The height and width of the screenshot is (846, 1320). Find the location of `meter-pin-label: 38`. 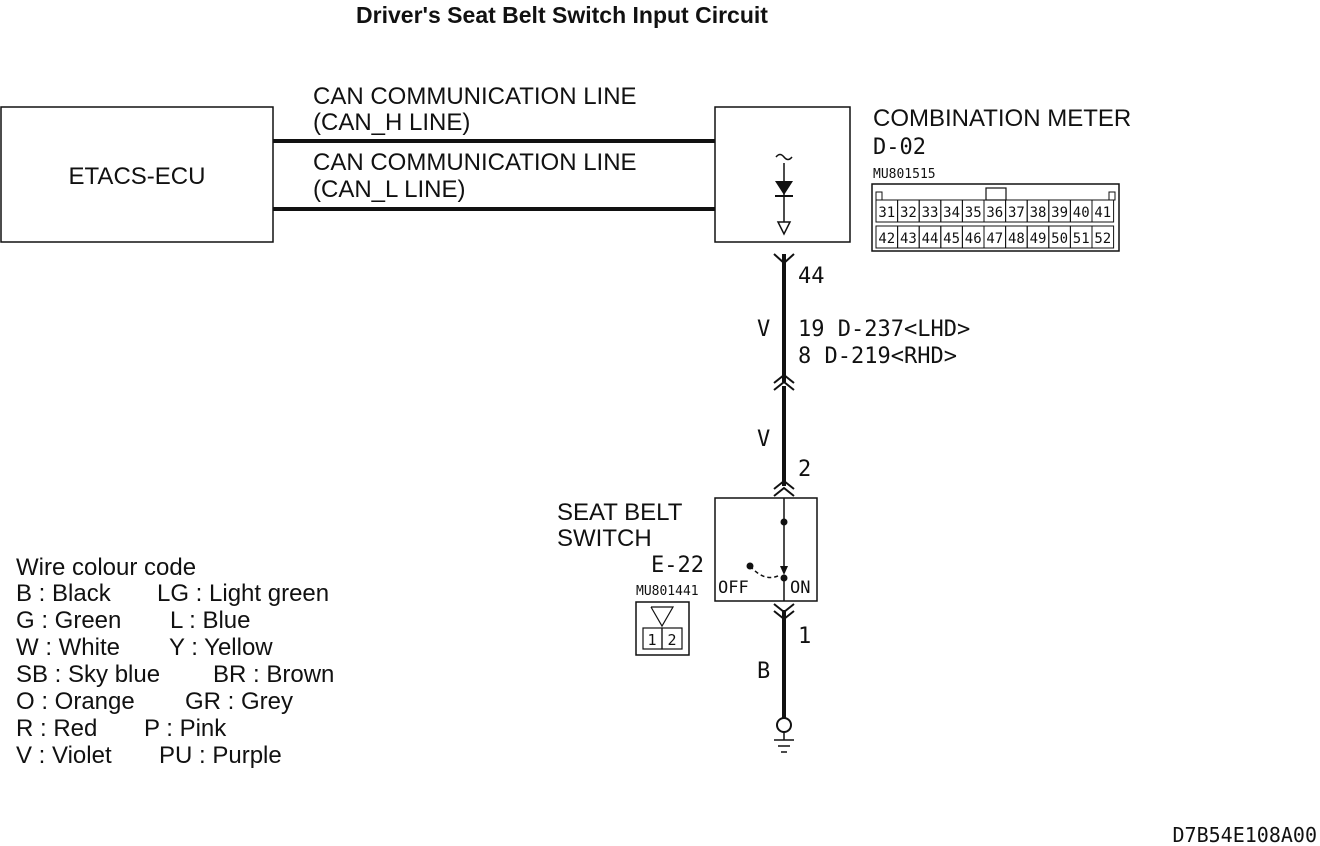

meter-pin-label: 38 is located at coordinates (1038, 213).